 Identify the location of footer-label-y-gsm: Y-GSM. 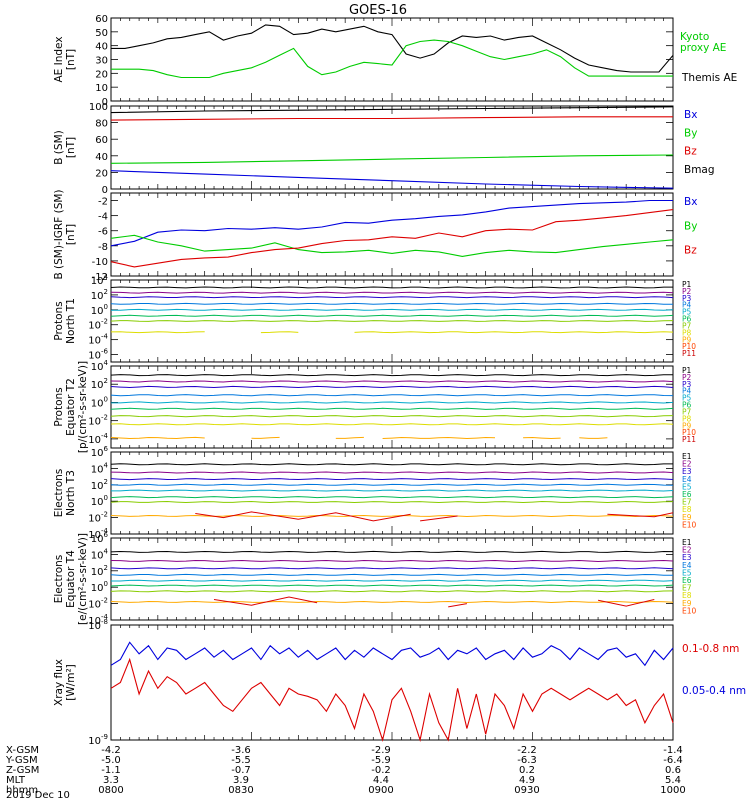
(21, 760).